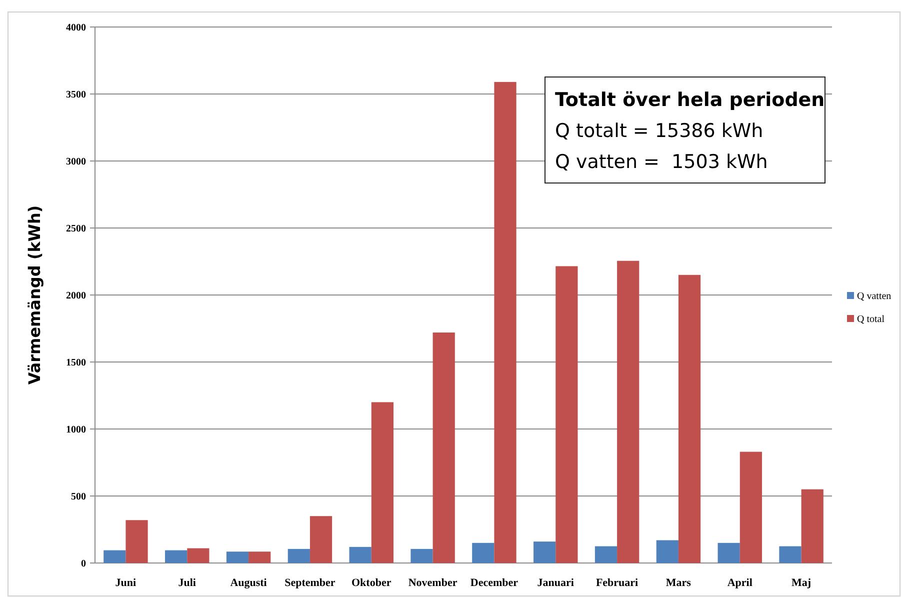  What do you see at coordinates (555, 583) in the screenshot?
I see `x-tick-label: Januari` at bounding box center [555, 583].